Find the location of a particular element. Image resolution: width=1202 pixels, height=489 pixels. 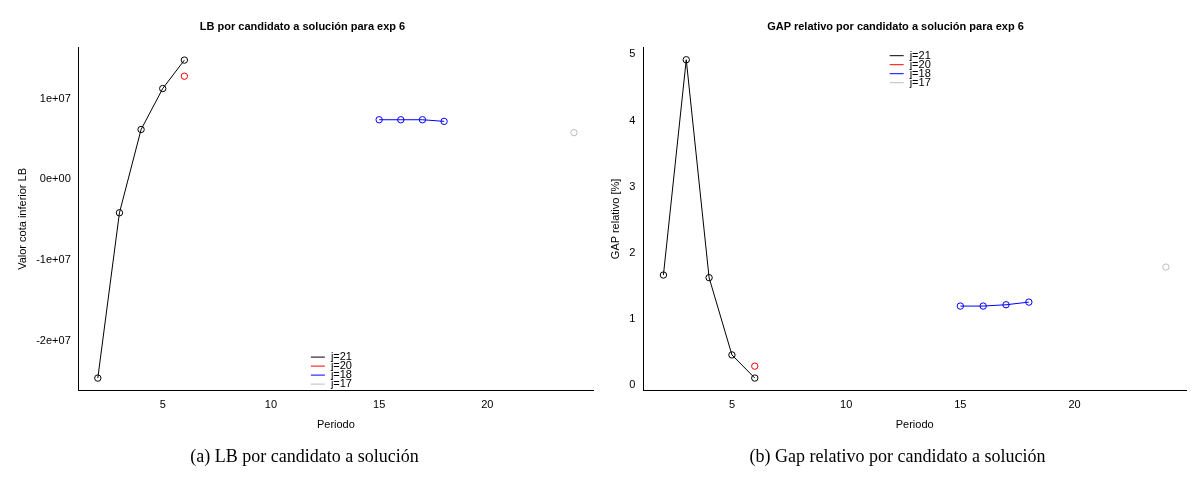

chart-title: GAP relativo por candidato a solución para exp 6 is located at coordinates (895, 25).